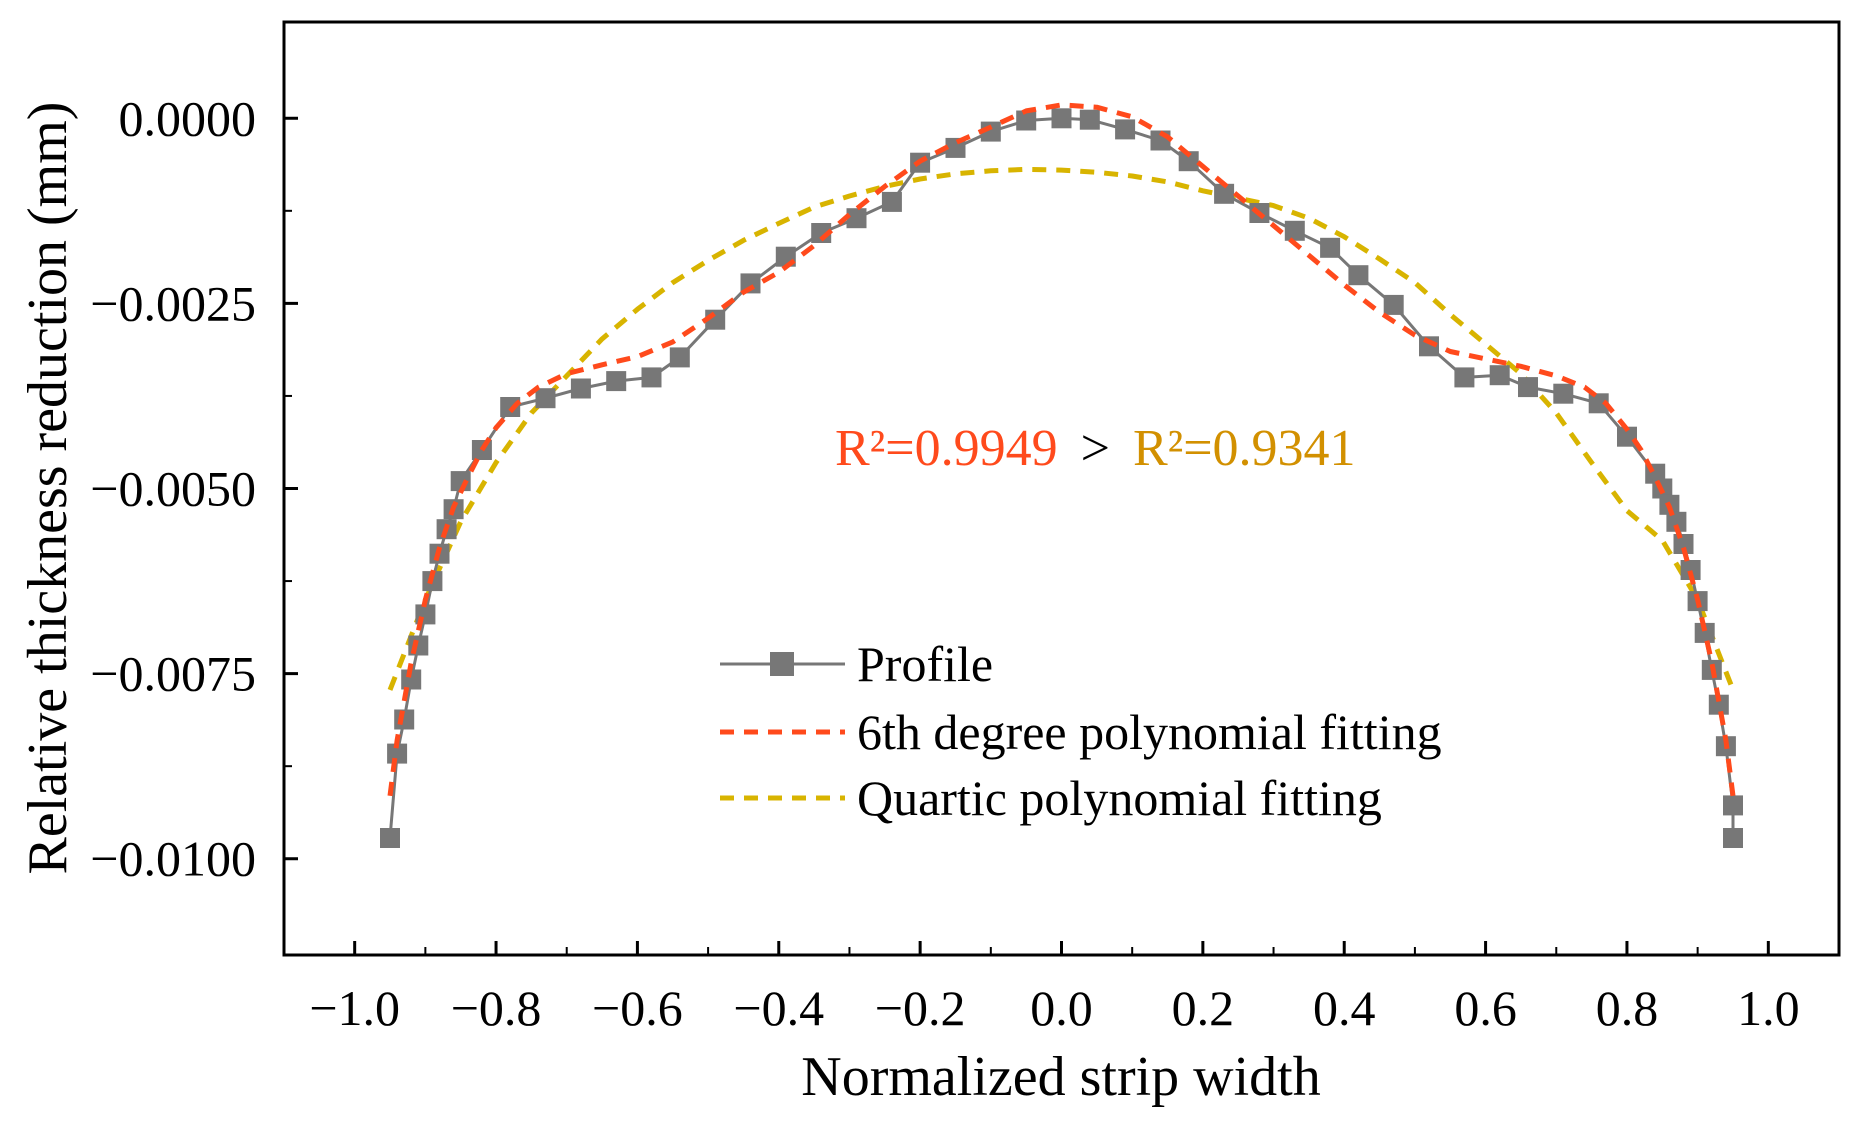  What do you see at coordinates (1485, 1008) in the screenshot?
I see `x-tick-label: 0.6` at bounding box center [1485, 1008].